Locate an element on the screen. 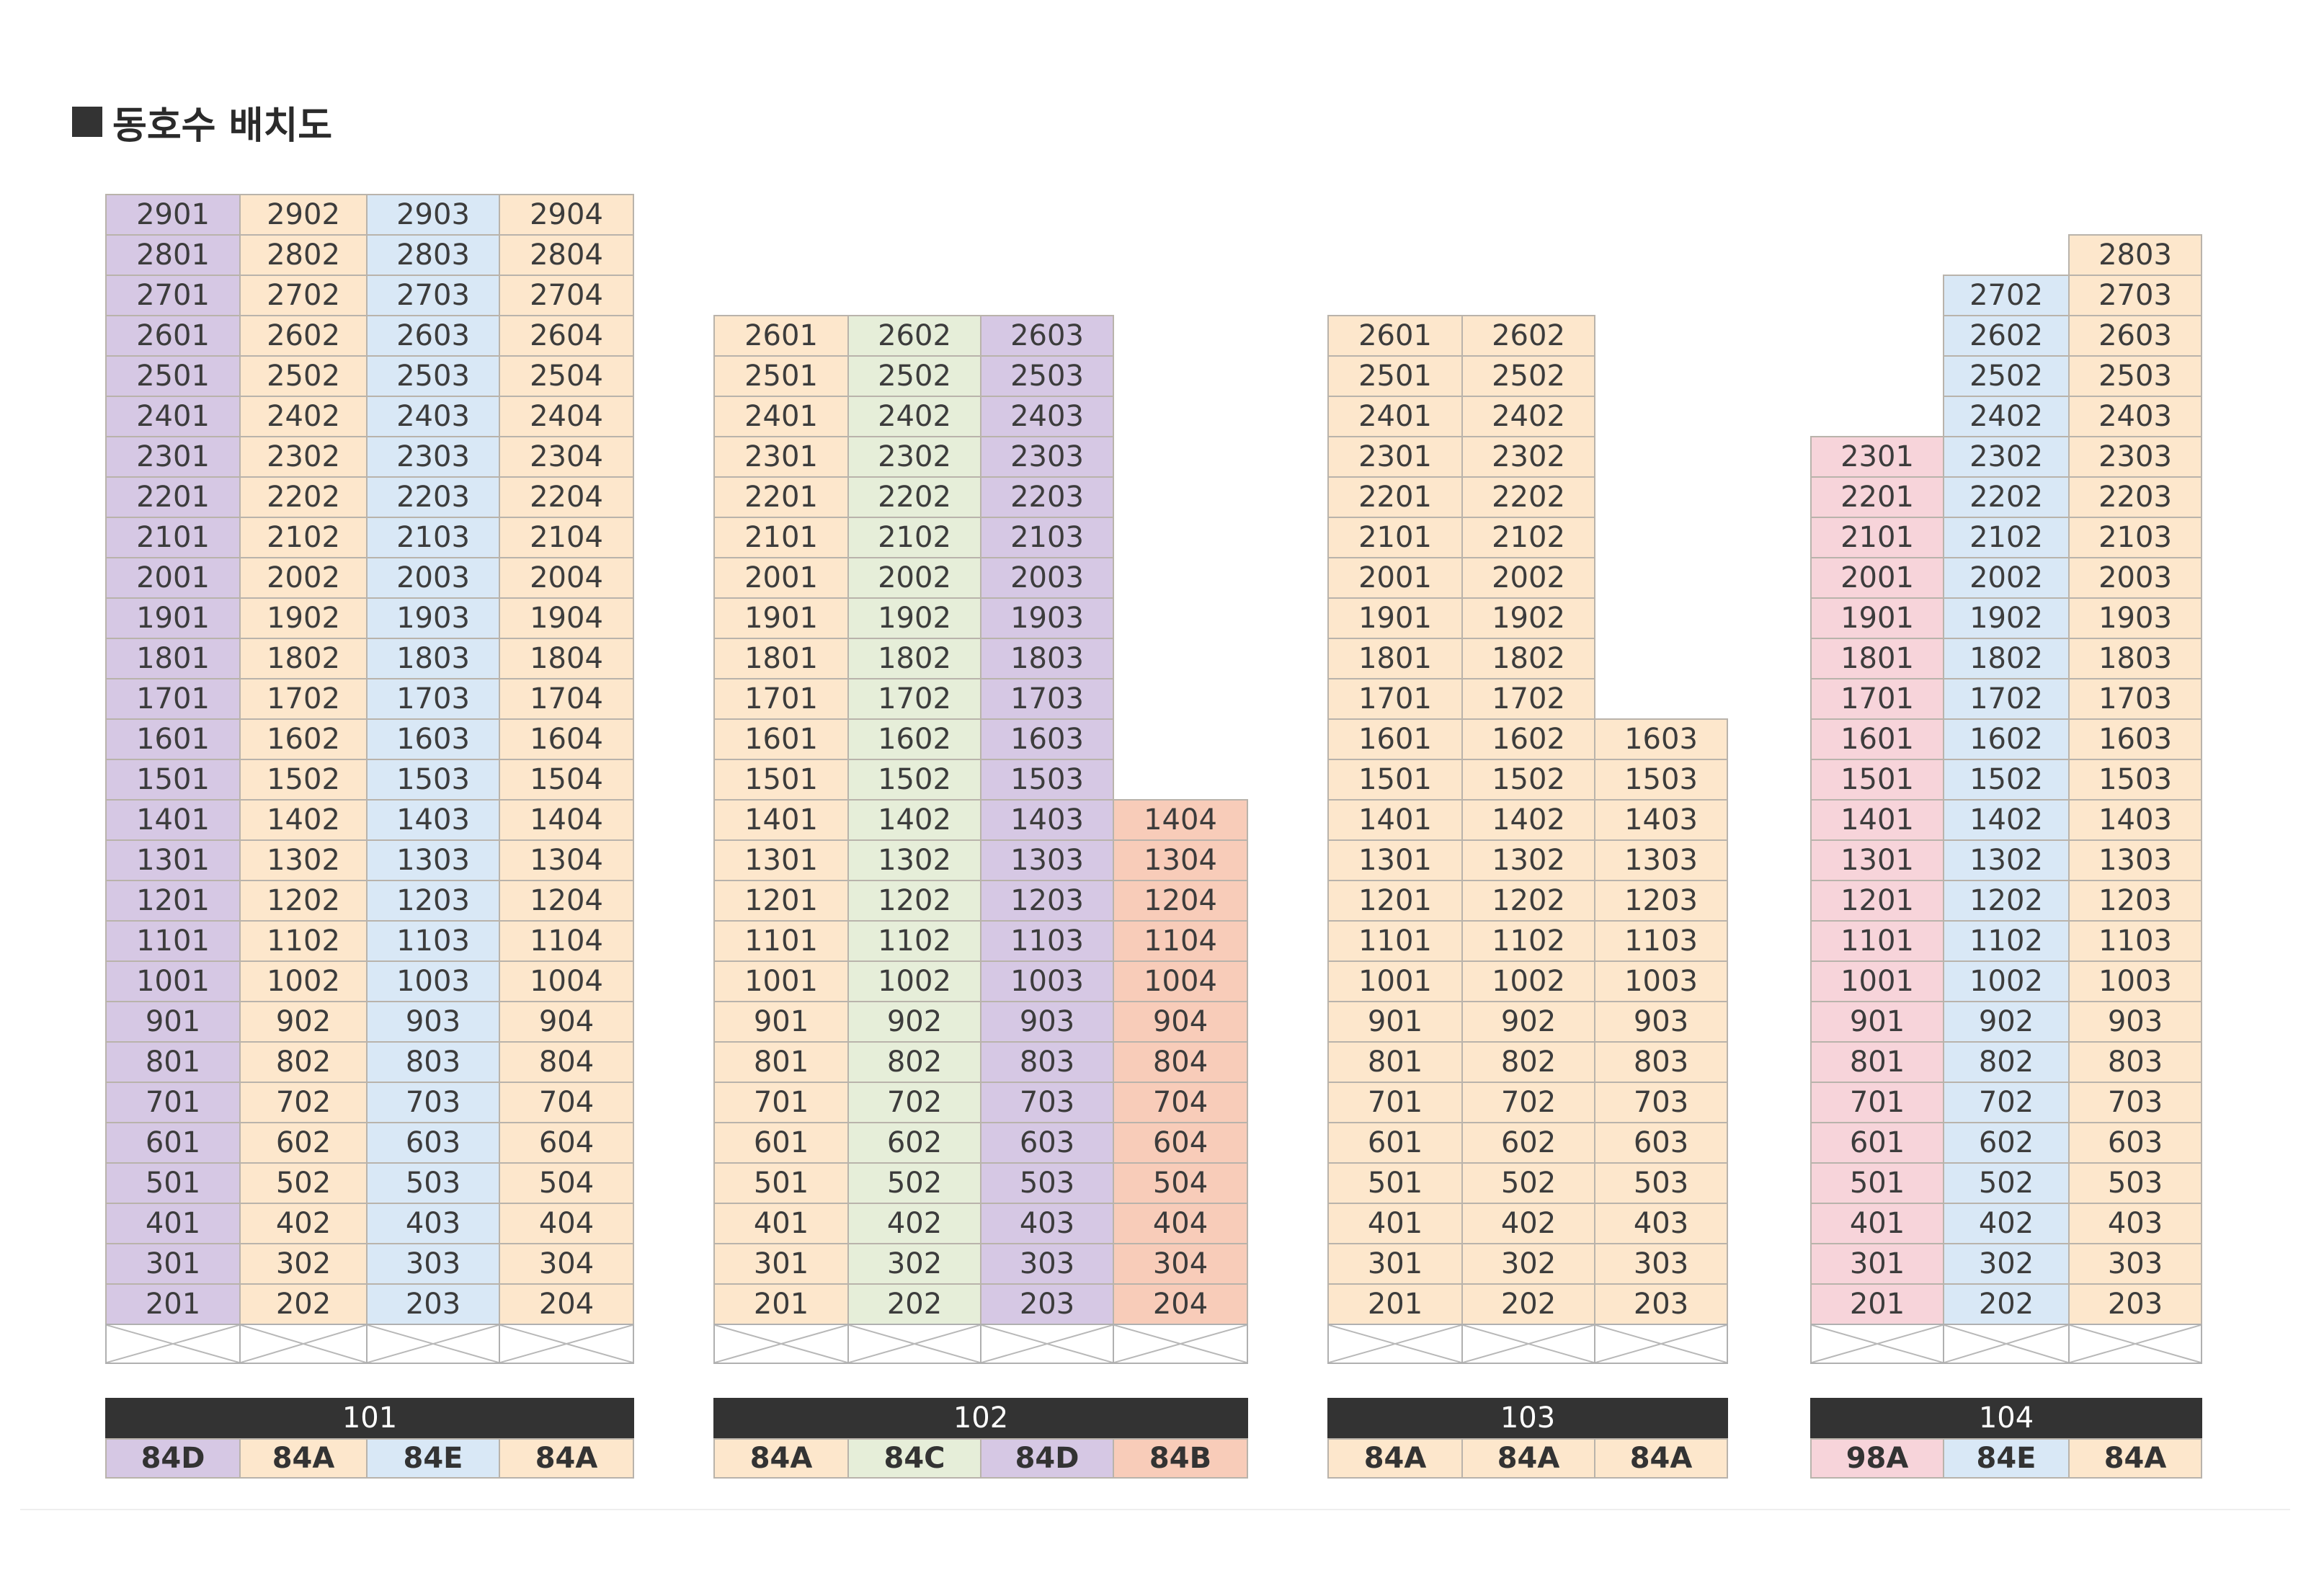  unit-cell: 301 is located at coordinates (1395, 1264).